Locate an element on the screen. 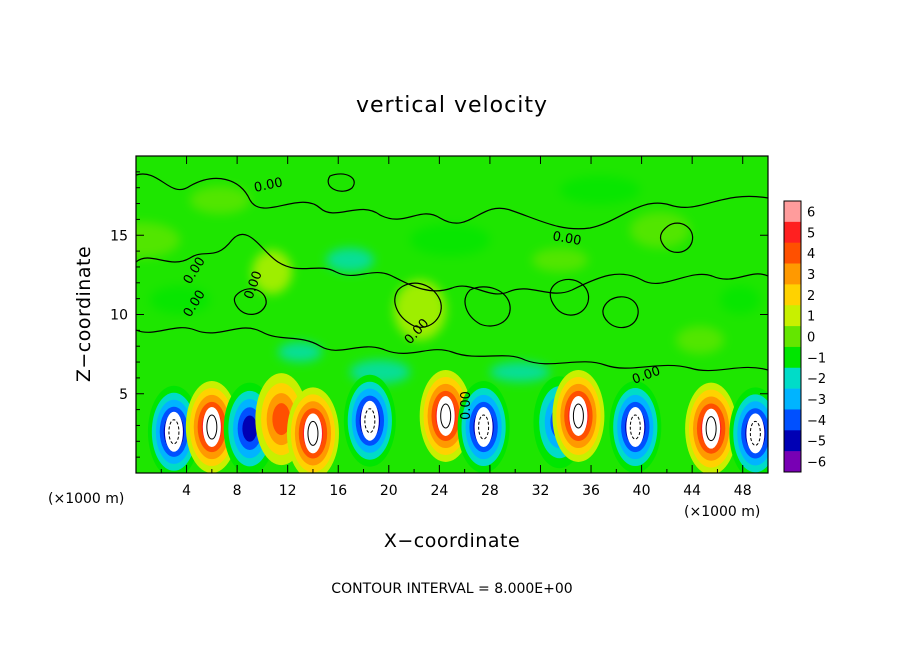 Image resolution: width=904 pixels, height=654 pixels. x-unit-left: (×1000 m) is located at coordinates (86, 499).